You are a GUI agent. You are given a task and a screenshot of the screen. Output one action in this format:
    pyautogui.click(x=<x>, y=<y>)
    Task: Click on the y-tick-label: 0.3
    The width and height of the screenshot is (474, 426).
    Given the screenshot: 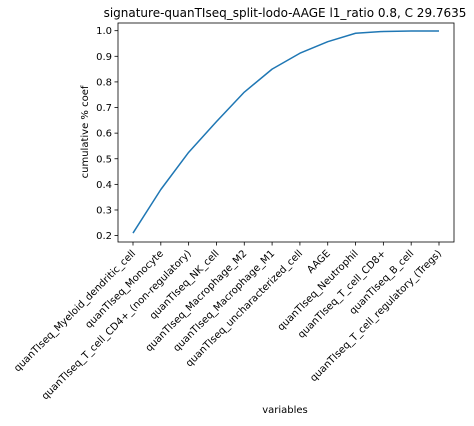 What is the action you would take?
    pyautogui.click(x=104, y=210)
    